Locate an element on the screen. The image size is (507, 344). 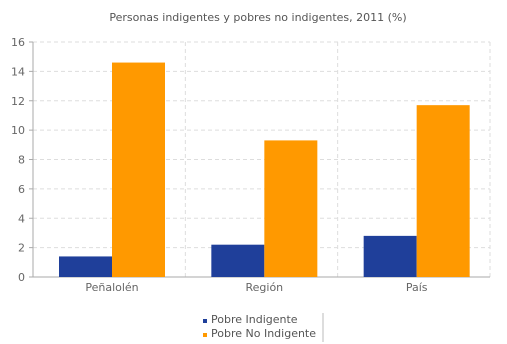
y-tick-label: 4 is located at coordinates (21, 218).